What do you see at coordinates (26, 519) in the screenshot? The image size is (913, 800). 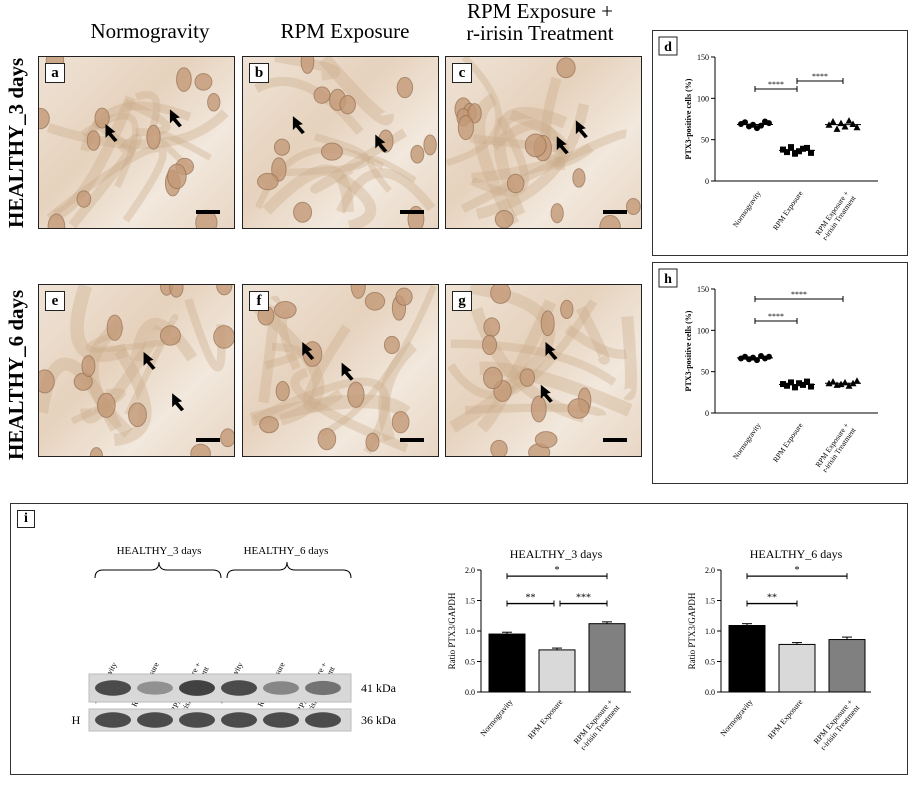 I see `panel-label-i: i` at bounding box center [26, 519].